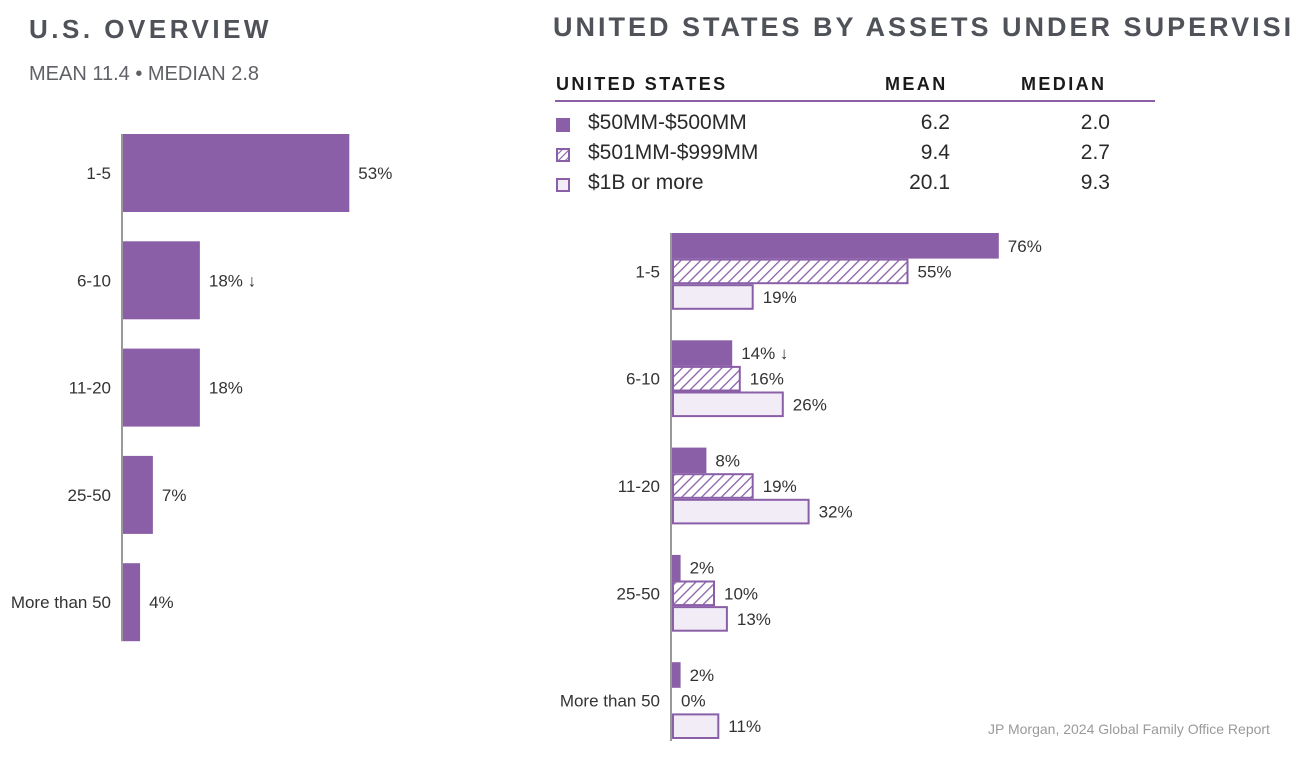 Image resolution: width=1292 pixels, height=775 pixels. What do you see at coordinates (836, 512) in the screenshot?
I see `right-value-label: 32%` at bounding box center [836, 512].